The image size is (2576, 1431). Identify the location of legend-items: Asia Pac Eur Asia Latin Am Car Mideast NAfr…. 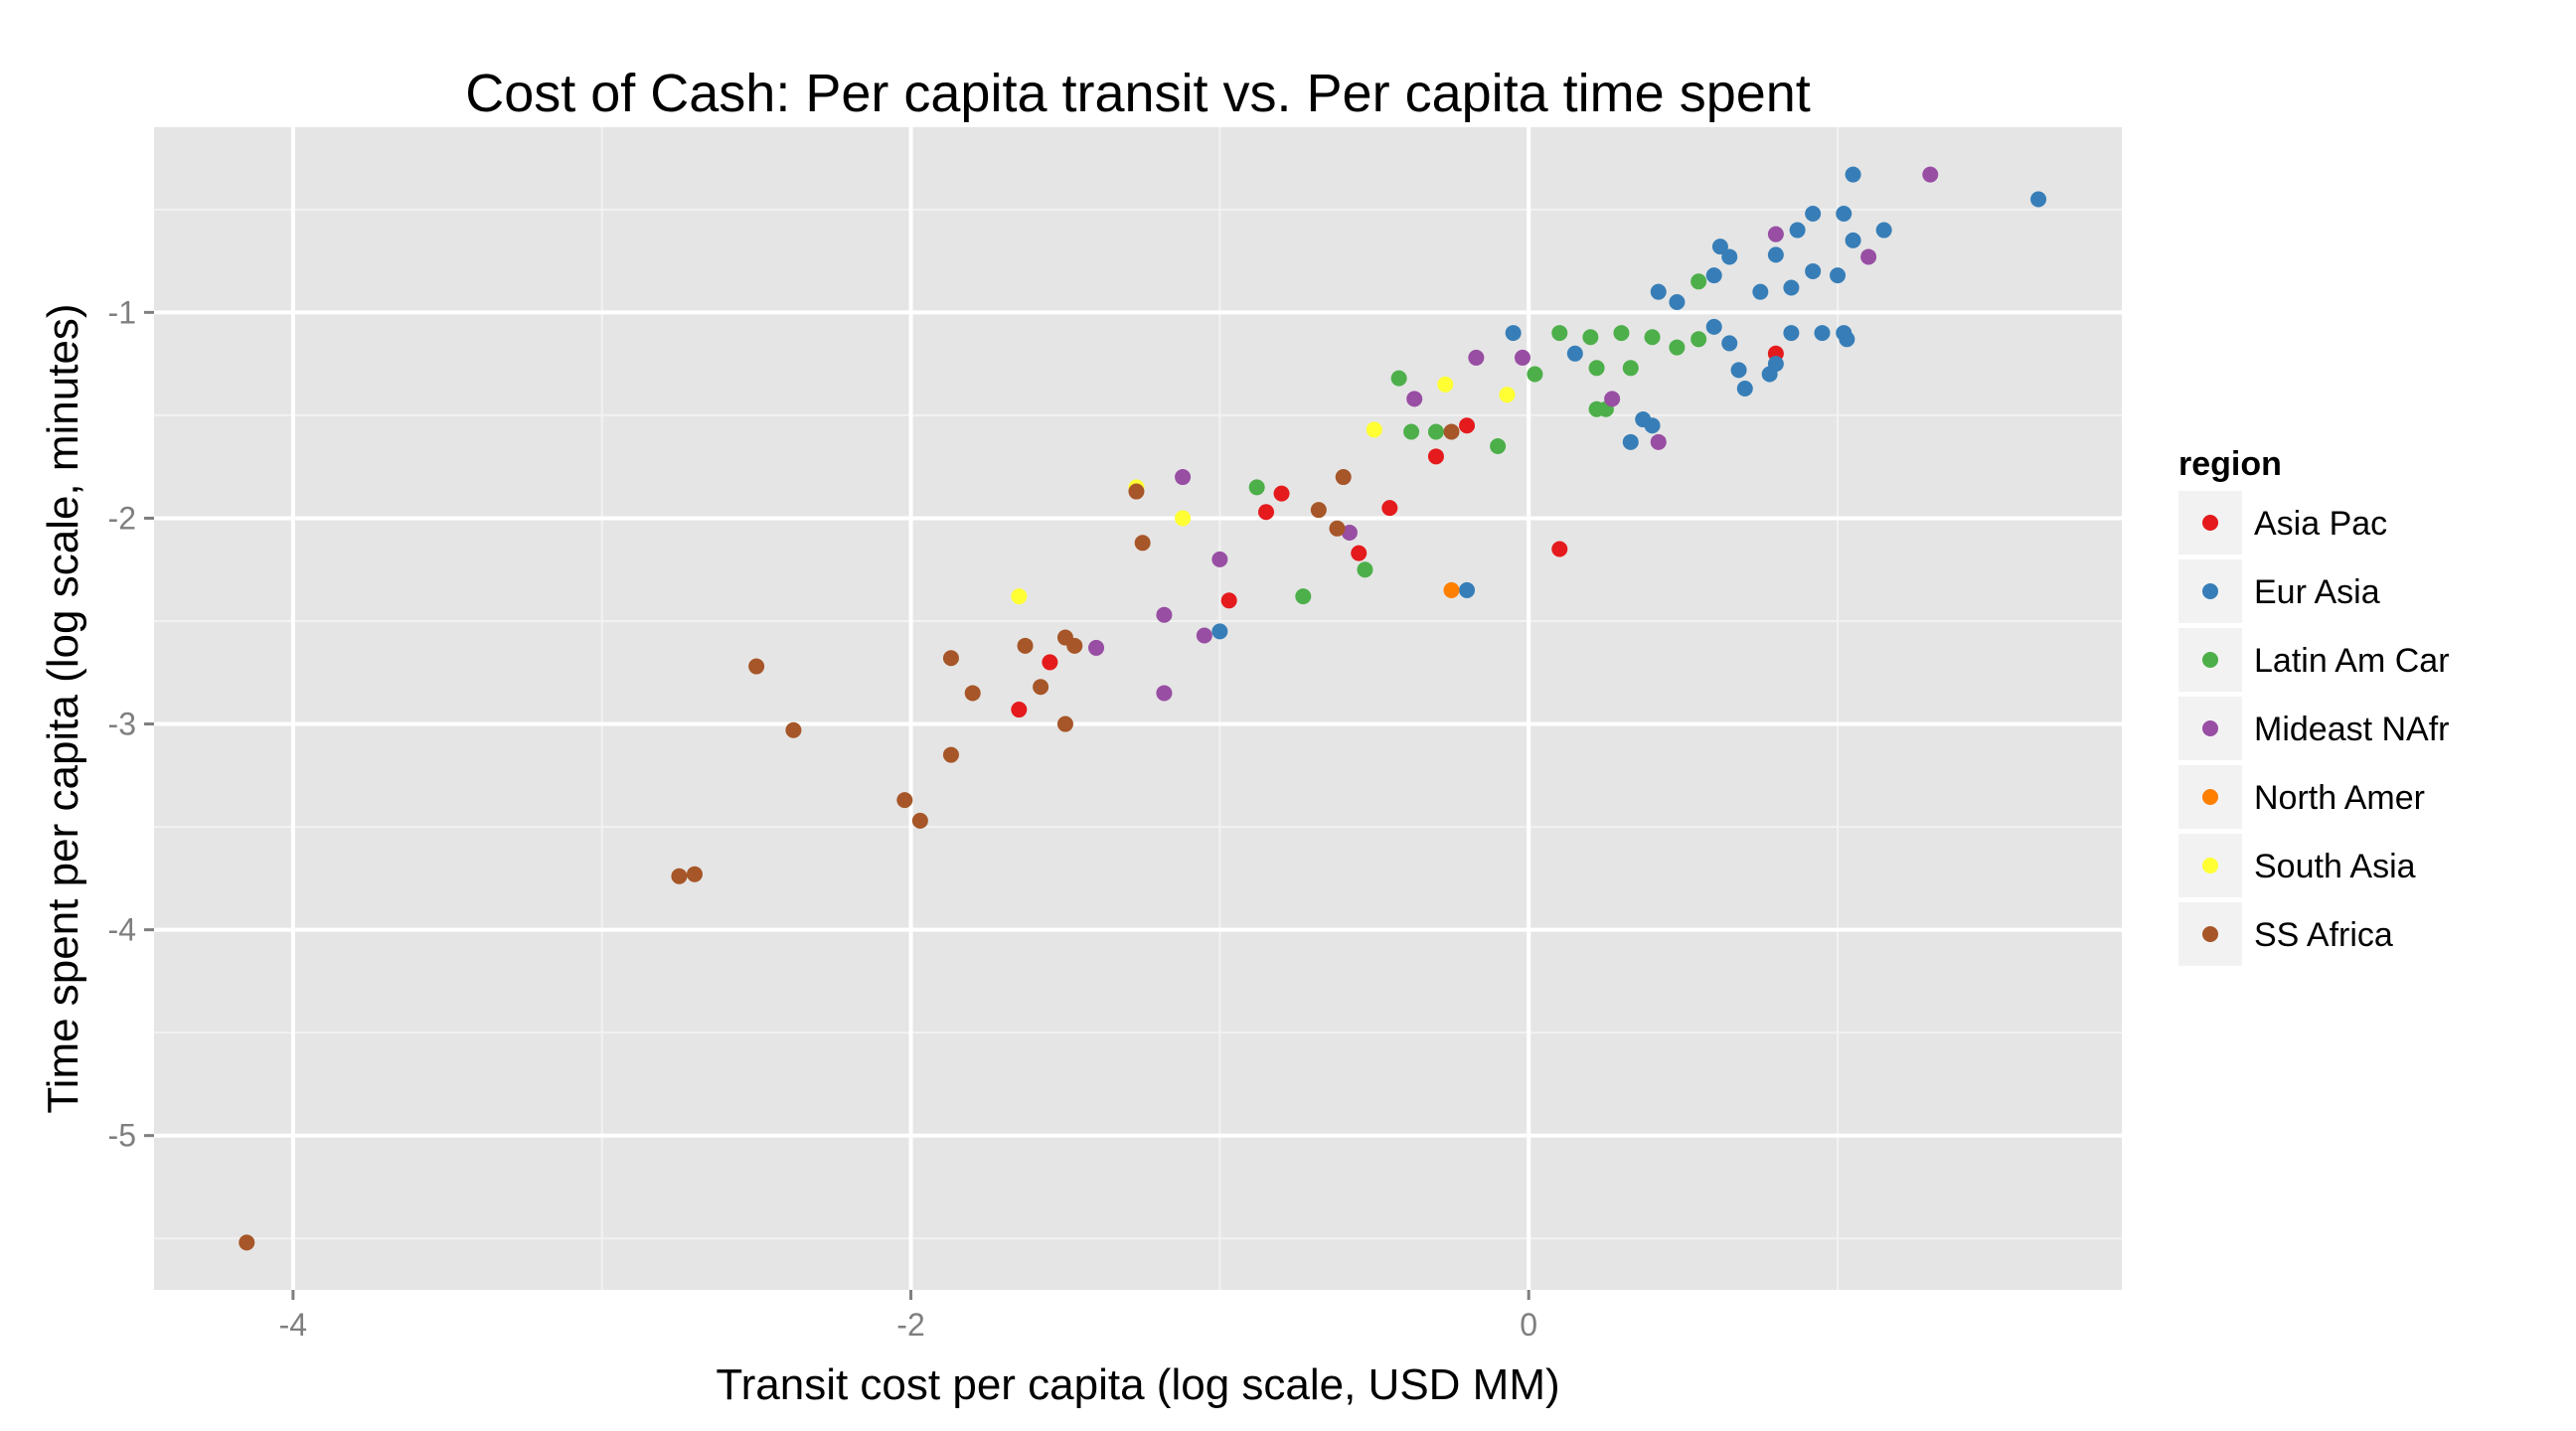
(2314, 728).